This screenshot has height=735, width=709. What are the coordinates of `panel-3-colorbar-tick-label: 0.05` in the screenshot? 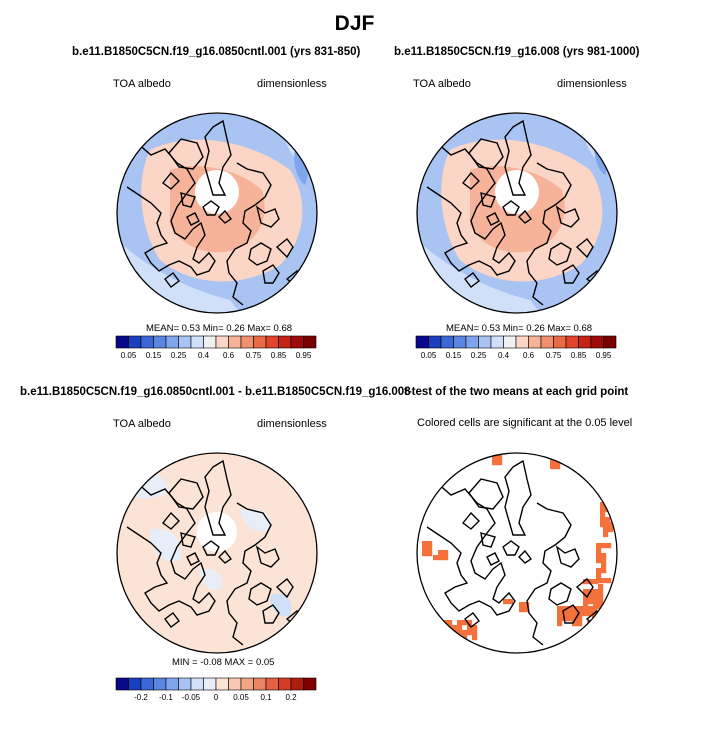 It's located at (241, 697).